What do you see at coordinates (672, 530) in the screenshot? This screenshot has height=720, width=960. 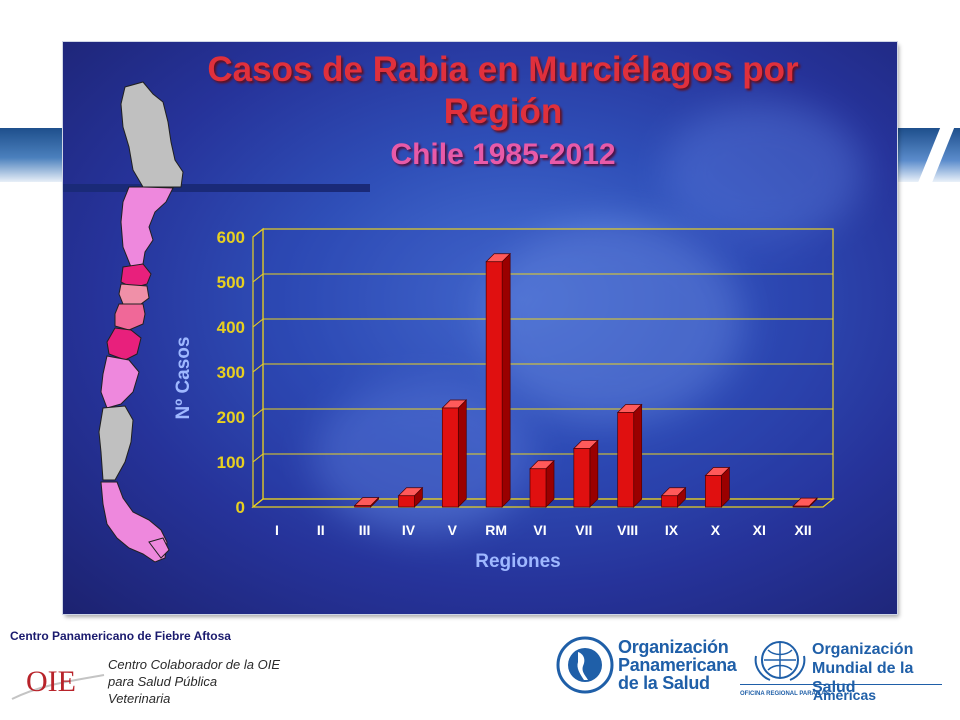 I see `x-tick-label: IX` at bounding box center [672, 530].